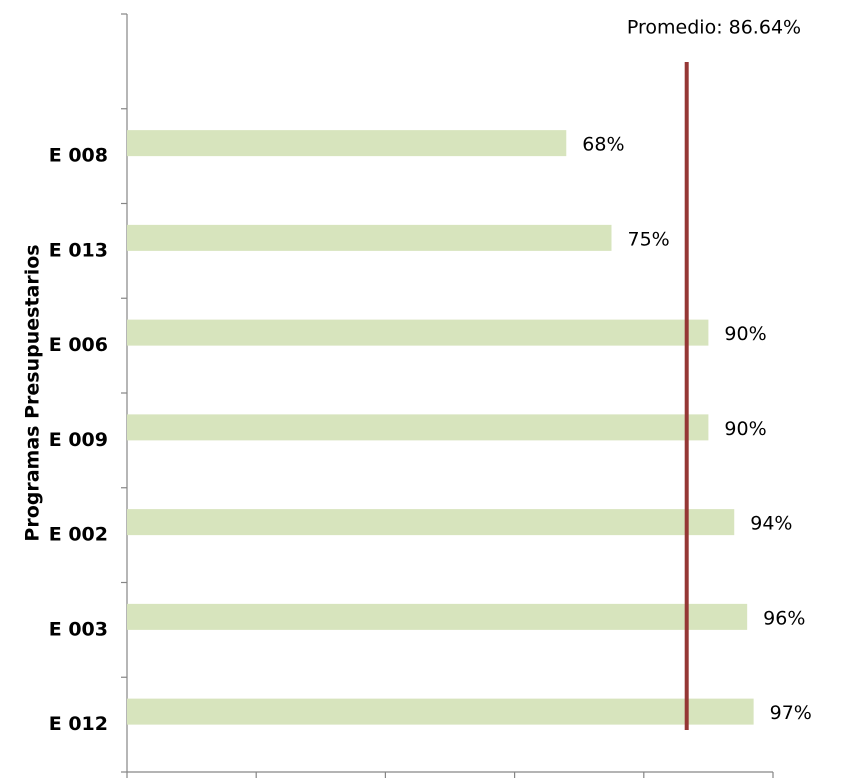  I want to click on data-label: 97%, so click(791, 713).